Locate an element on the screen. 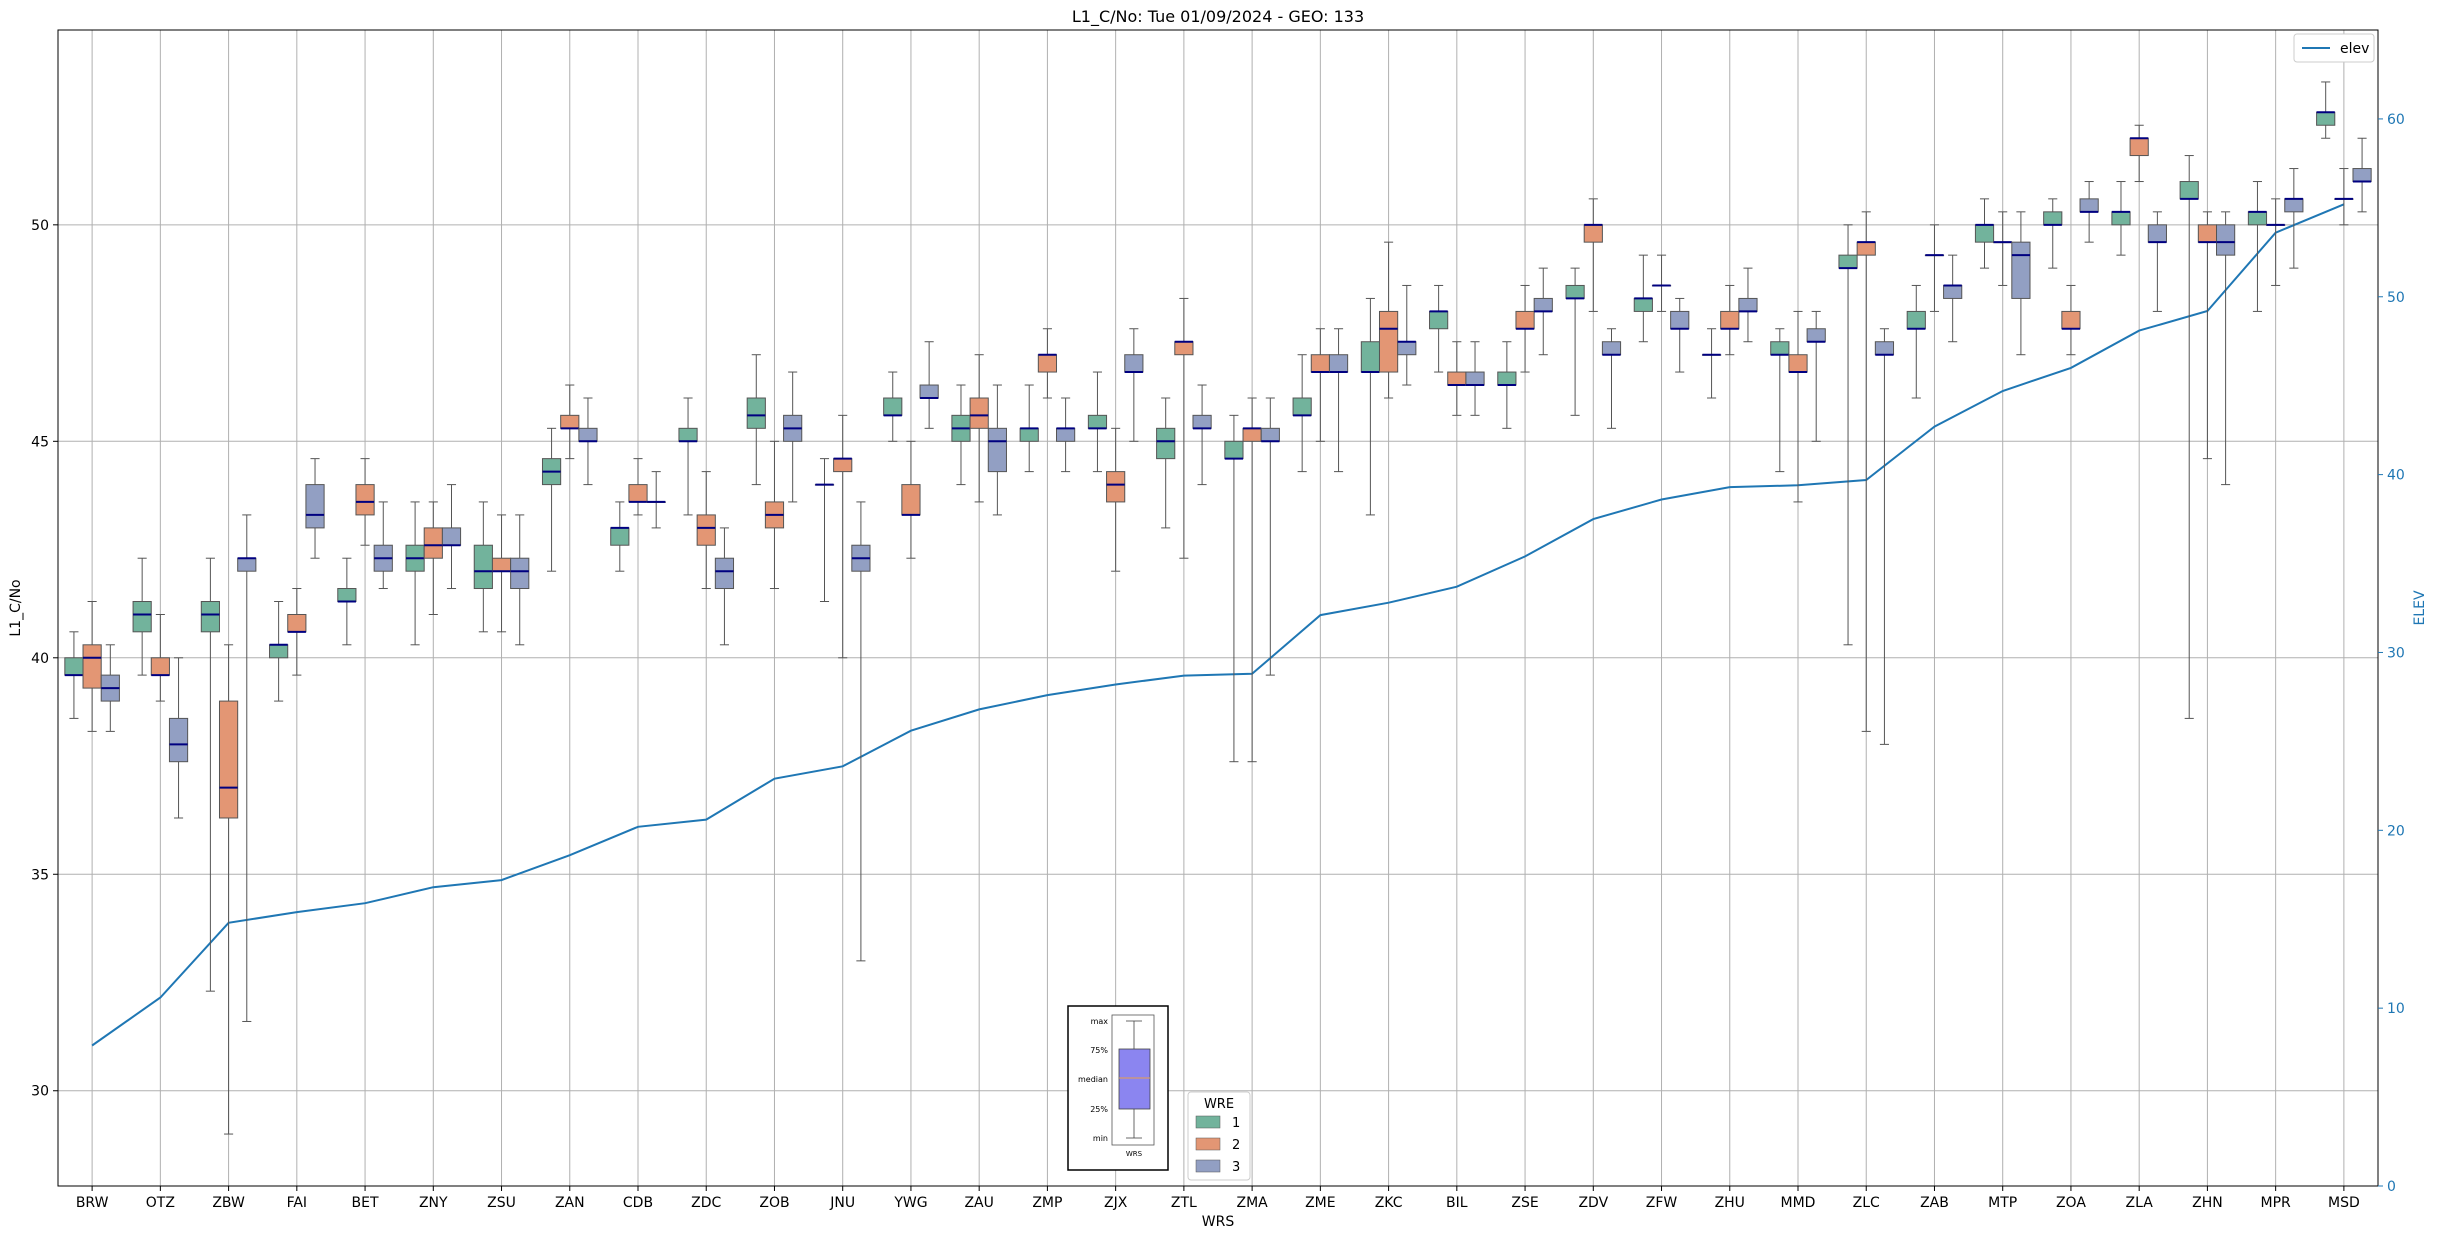 This screenshot has width=2439, height=1238. box-ZOA-wre1 is located at coordinates (2053, 233).